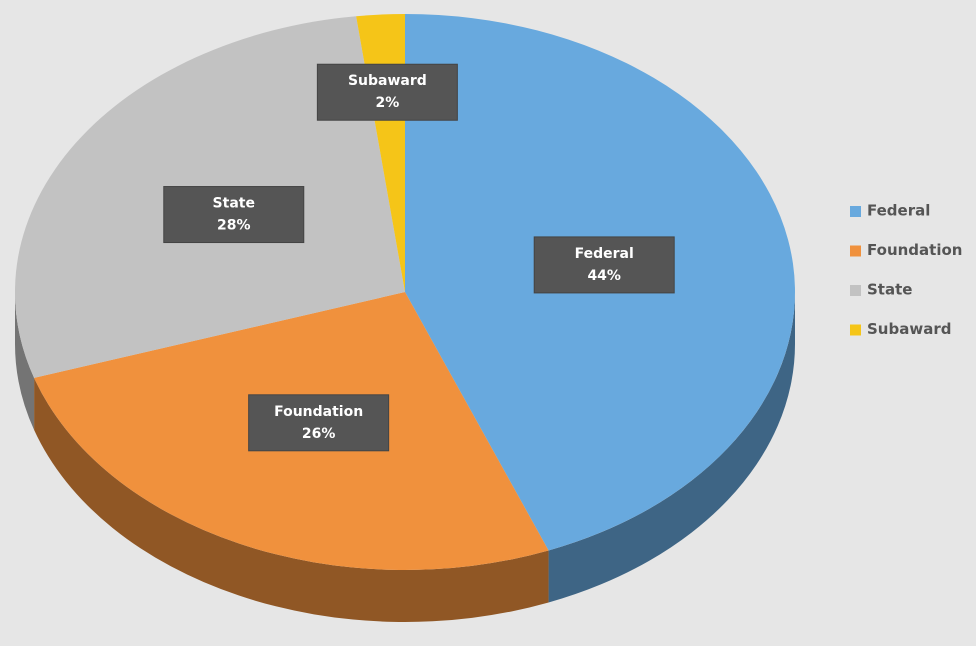 The height and width of the screenshot is (646, 976). I want to click on legend-label: Federal, so click(898, 211).